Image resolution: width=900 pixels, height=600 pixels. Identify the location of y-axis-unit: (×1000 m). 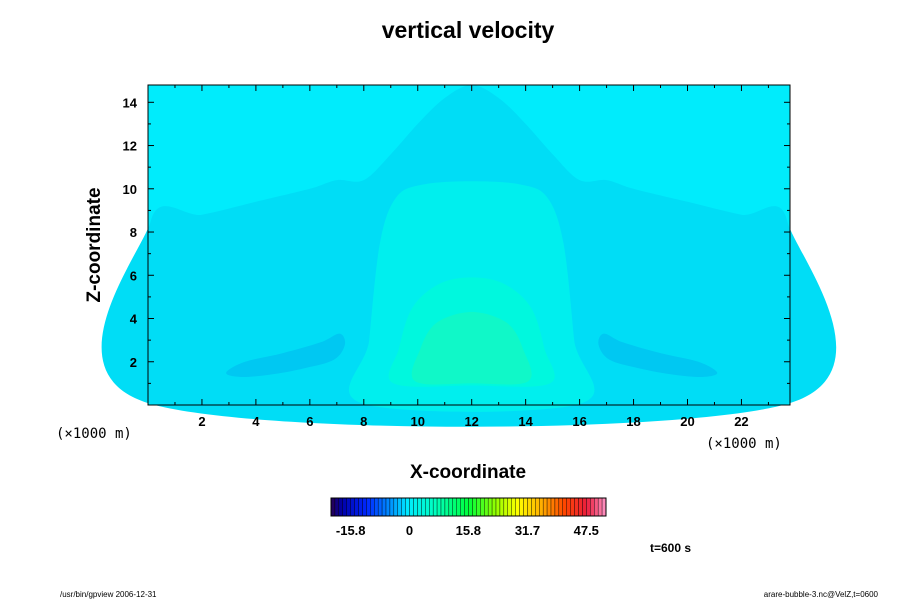
(94, 434).